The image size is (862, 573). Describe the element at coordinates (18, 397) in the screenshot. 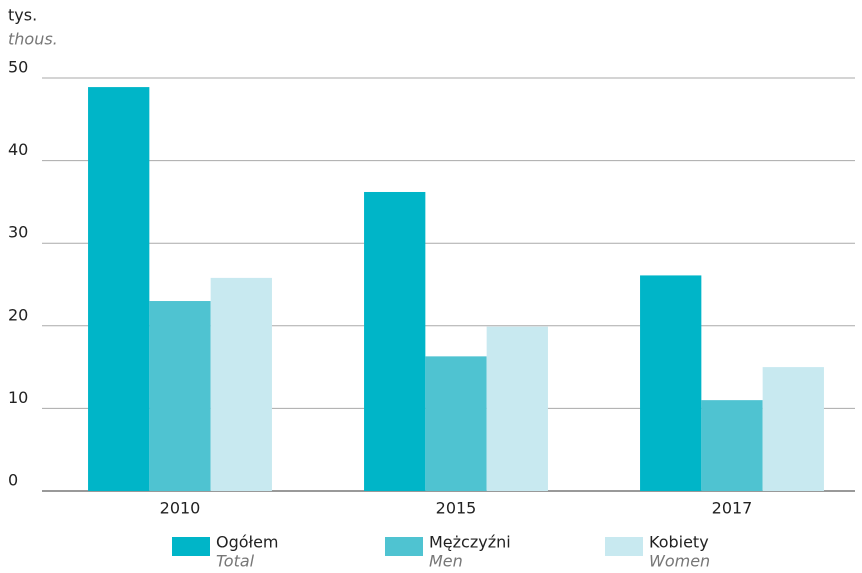

I see `y-tick-label: 10` at that location.